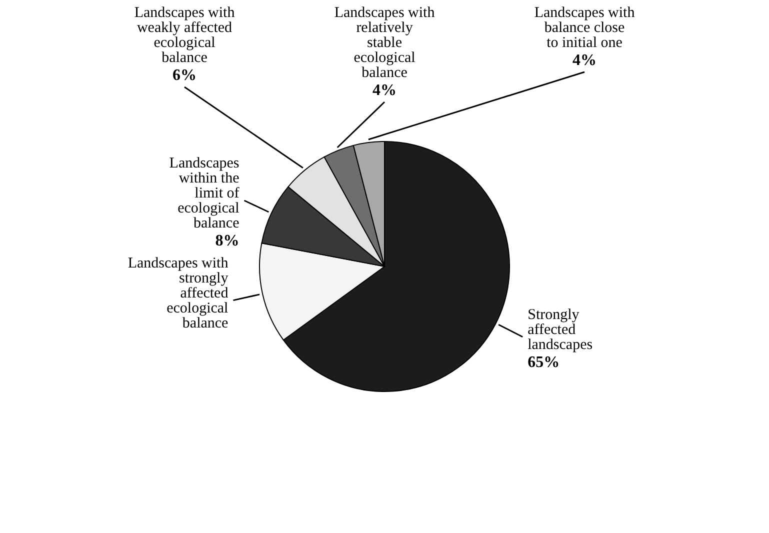 This screenshot has width=769, height=533. Describe the element at coordinates (184, 75) in the screenshot. I see `data-label: 6%` at that location.